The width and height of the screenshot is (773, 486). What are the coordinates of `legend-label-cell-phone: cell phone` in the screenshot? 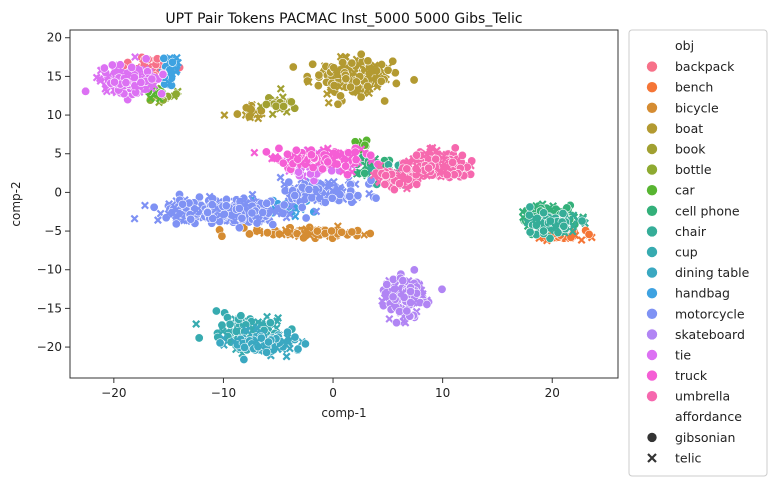 It's located at (707, 210).